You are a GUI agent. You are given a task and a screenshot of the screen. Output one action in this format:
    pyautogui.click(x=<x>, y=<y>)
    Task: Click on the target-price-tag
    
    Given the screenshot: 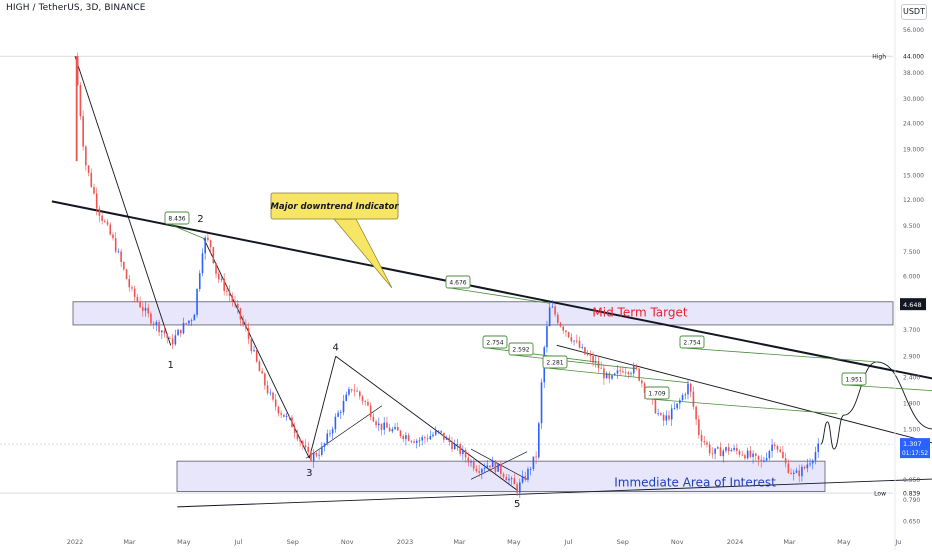 What is the action you would take?
    pyautogui.click(x=913, y=304)
    